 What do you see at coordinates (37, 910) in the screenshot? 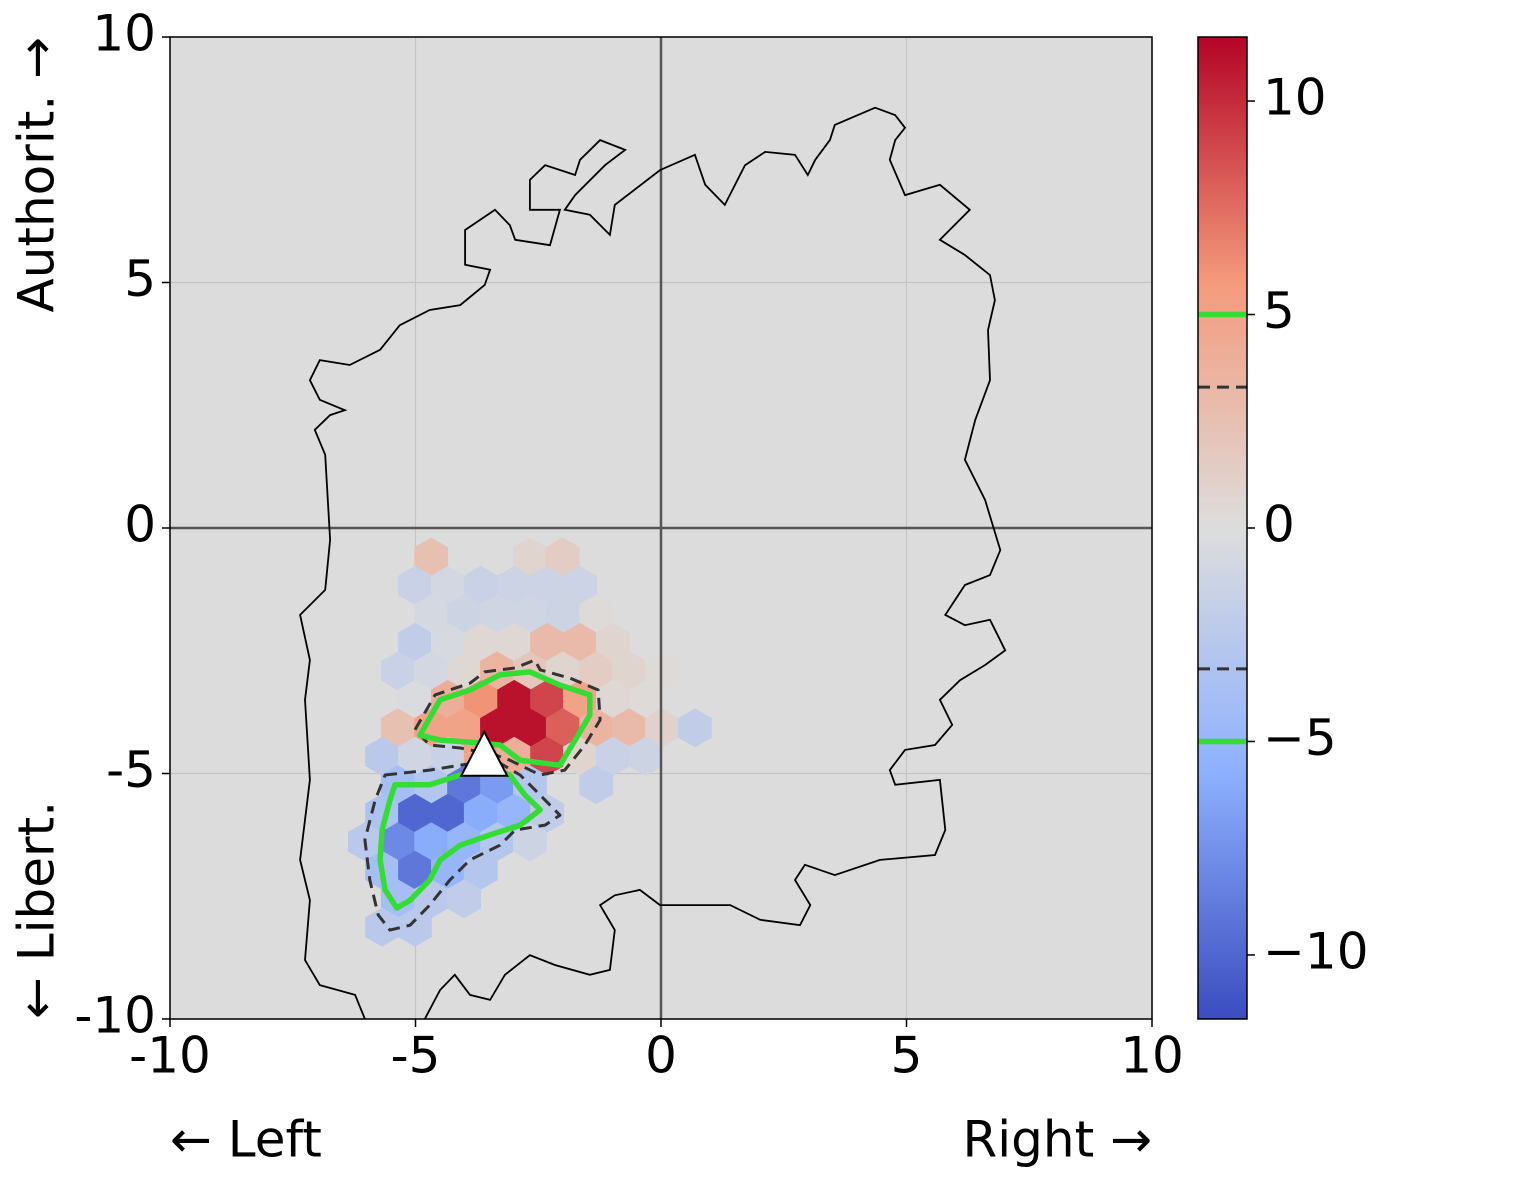
I see `y-axis-label-bottom: ← Libert.` at bounding box center [37, 910].